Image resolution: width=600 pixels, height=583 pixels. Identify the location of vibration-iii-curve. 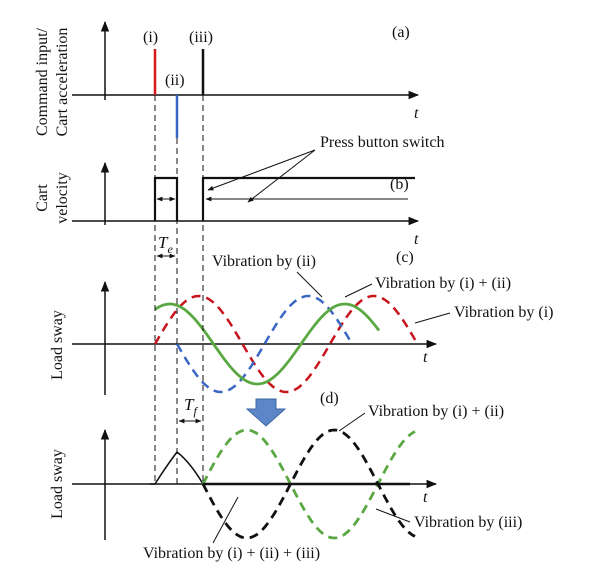
(308, 484).